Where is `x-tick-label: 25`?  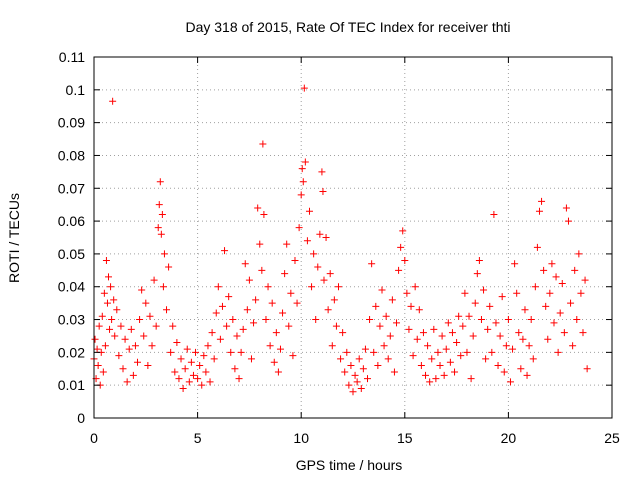
x-tick-label: 25 is located at coordinates (612, 438).